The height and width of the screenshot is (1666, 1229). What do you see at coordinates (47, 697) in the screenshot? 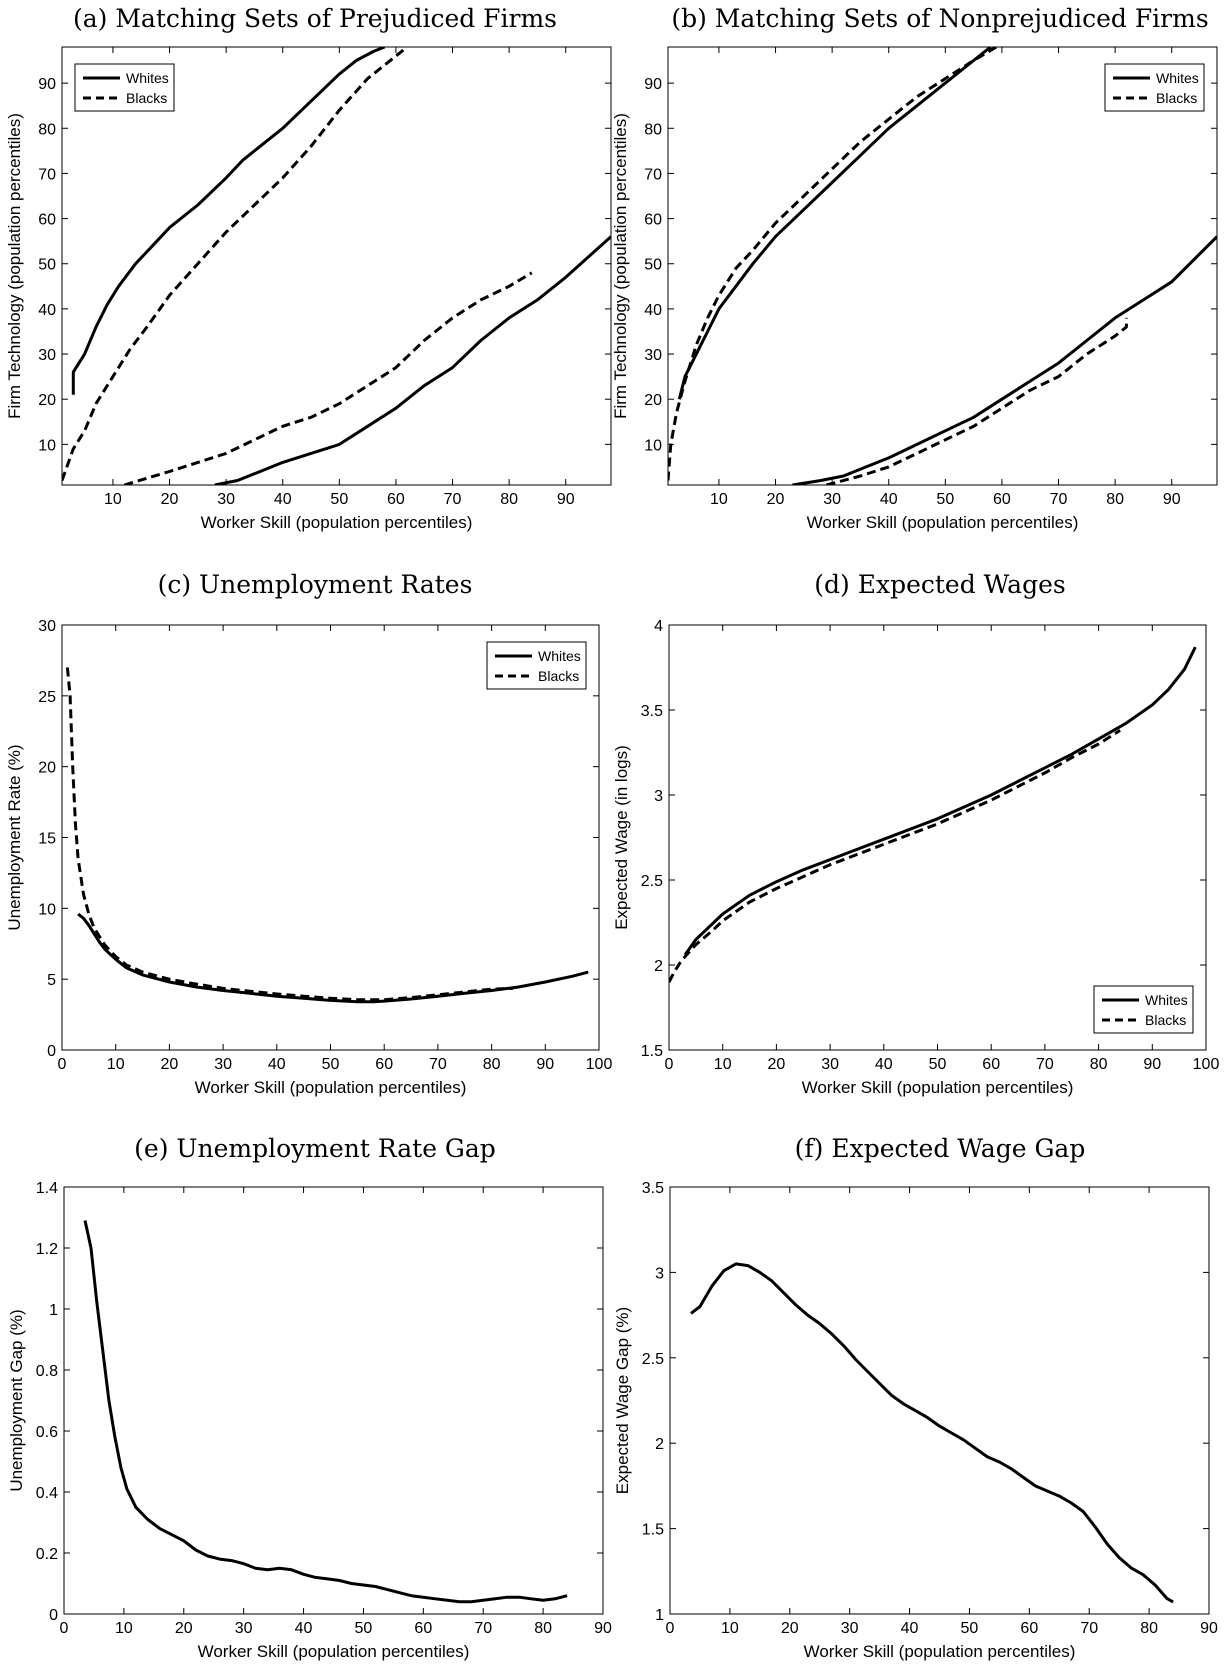
I see `y-tick-label: 25` at bounding box center [47, 697].